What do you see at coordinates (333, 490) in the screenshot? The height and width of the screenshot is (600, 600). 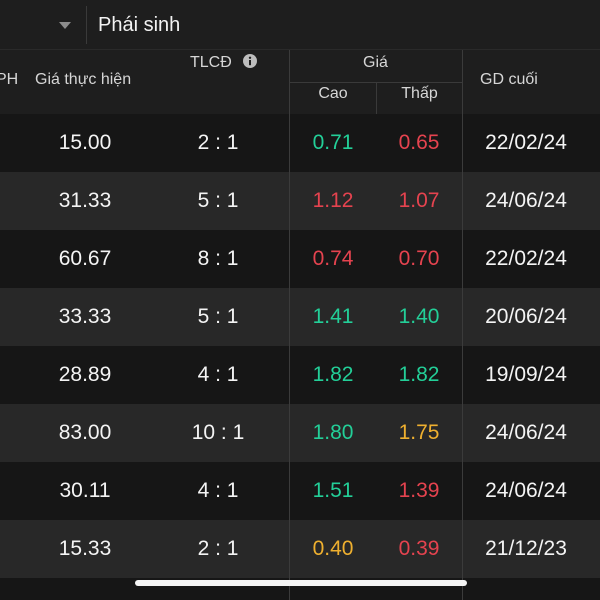 I see `high-price-cell: 1.51` at bounding box center [333, 490].